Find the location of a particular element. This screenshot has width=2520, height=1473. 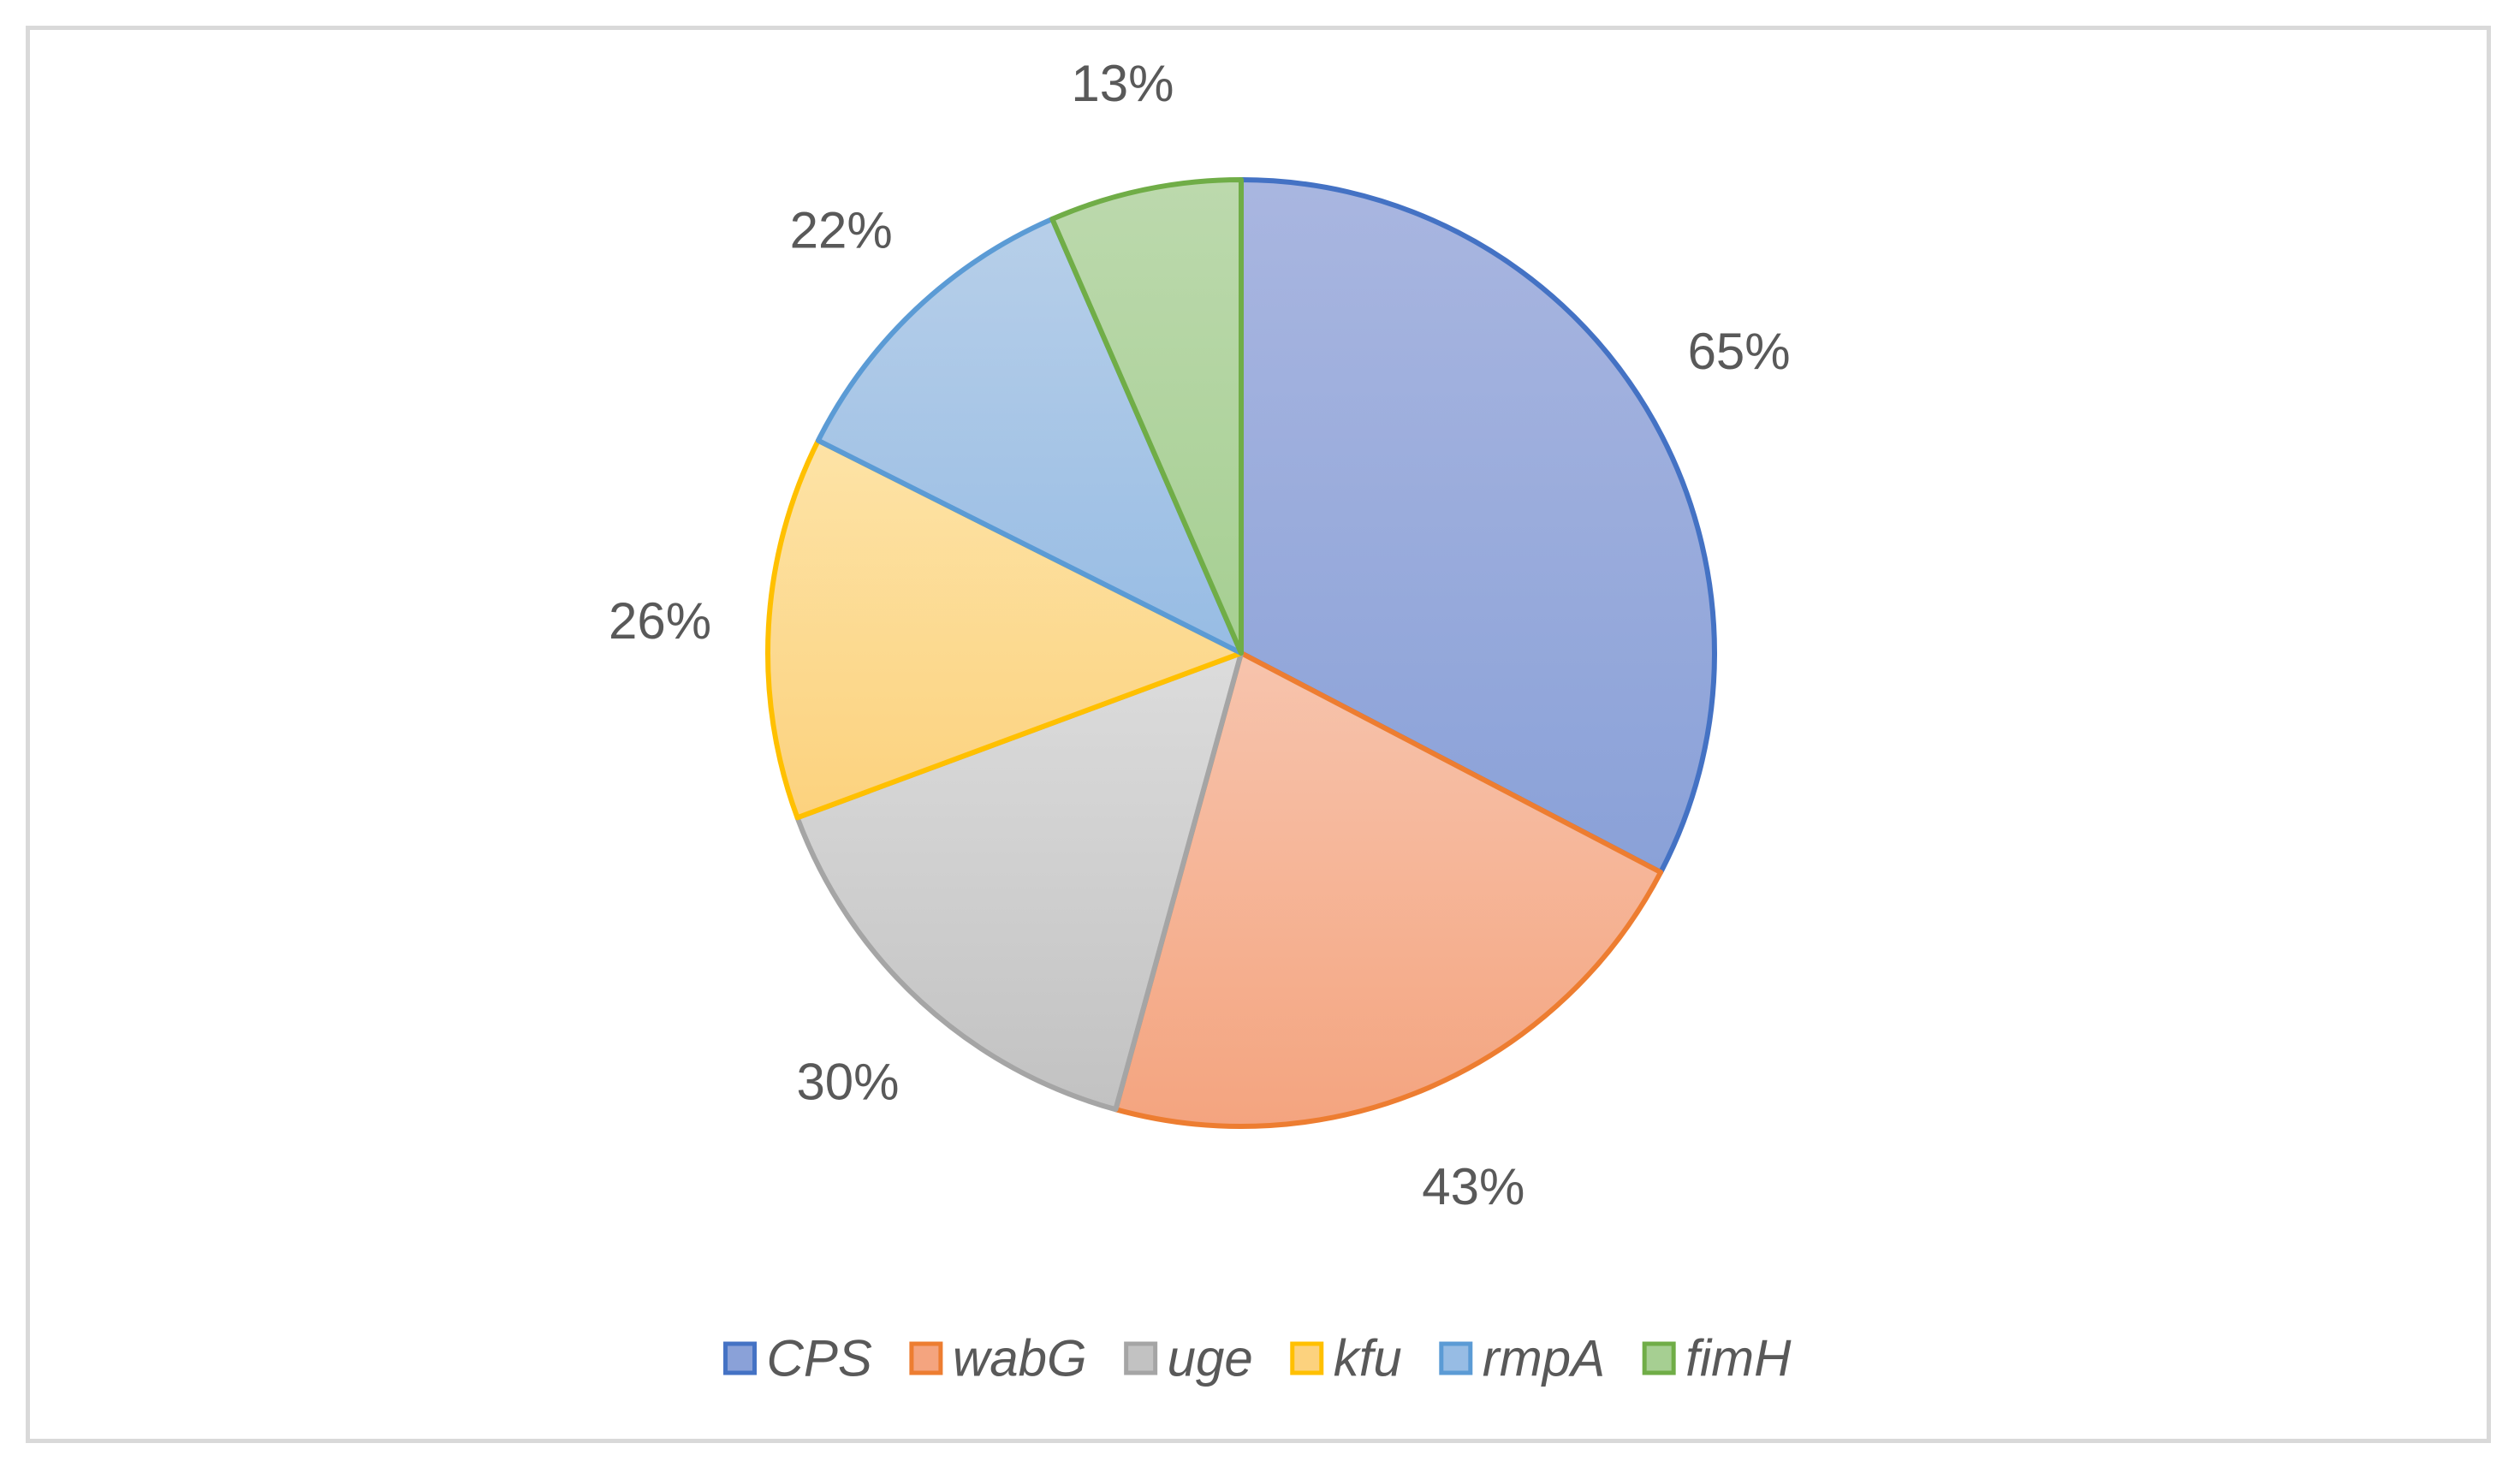

pie-slice-cps is located at coordinates (1478, 526).